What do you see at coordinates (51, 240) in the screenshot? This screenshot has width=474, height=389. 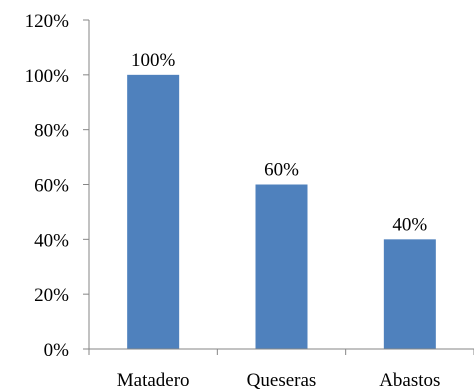 I see `y-tick-label: 40%` at bounding box center [51, 240].